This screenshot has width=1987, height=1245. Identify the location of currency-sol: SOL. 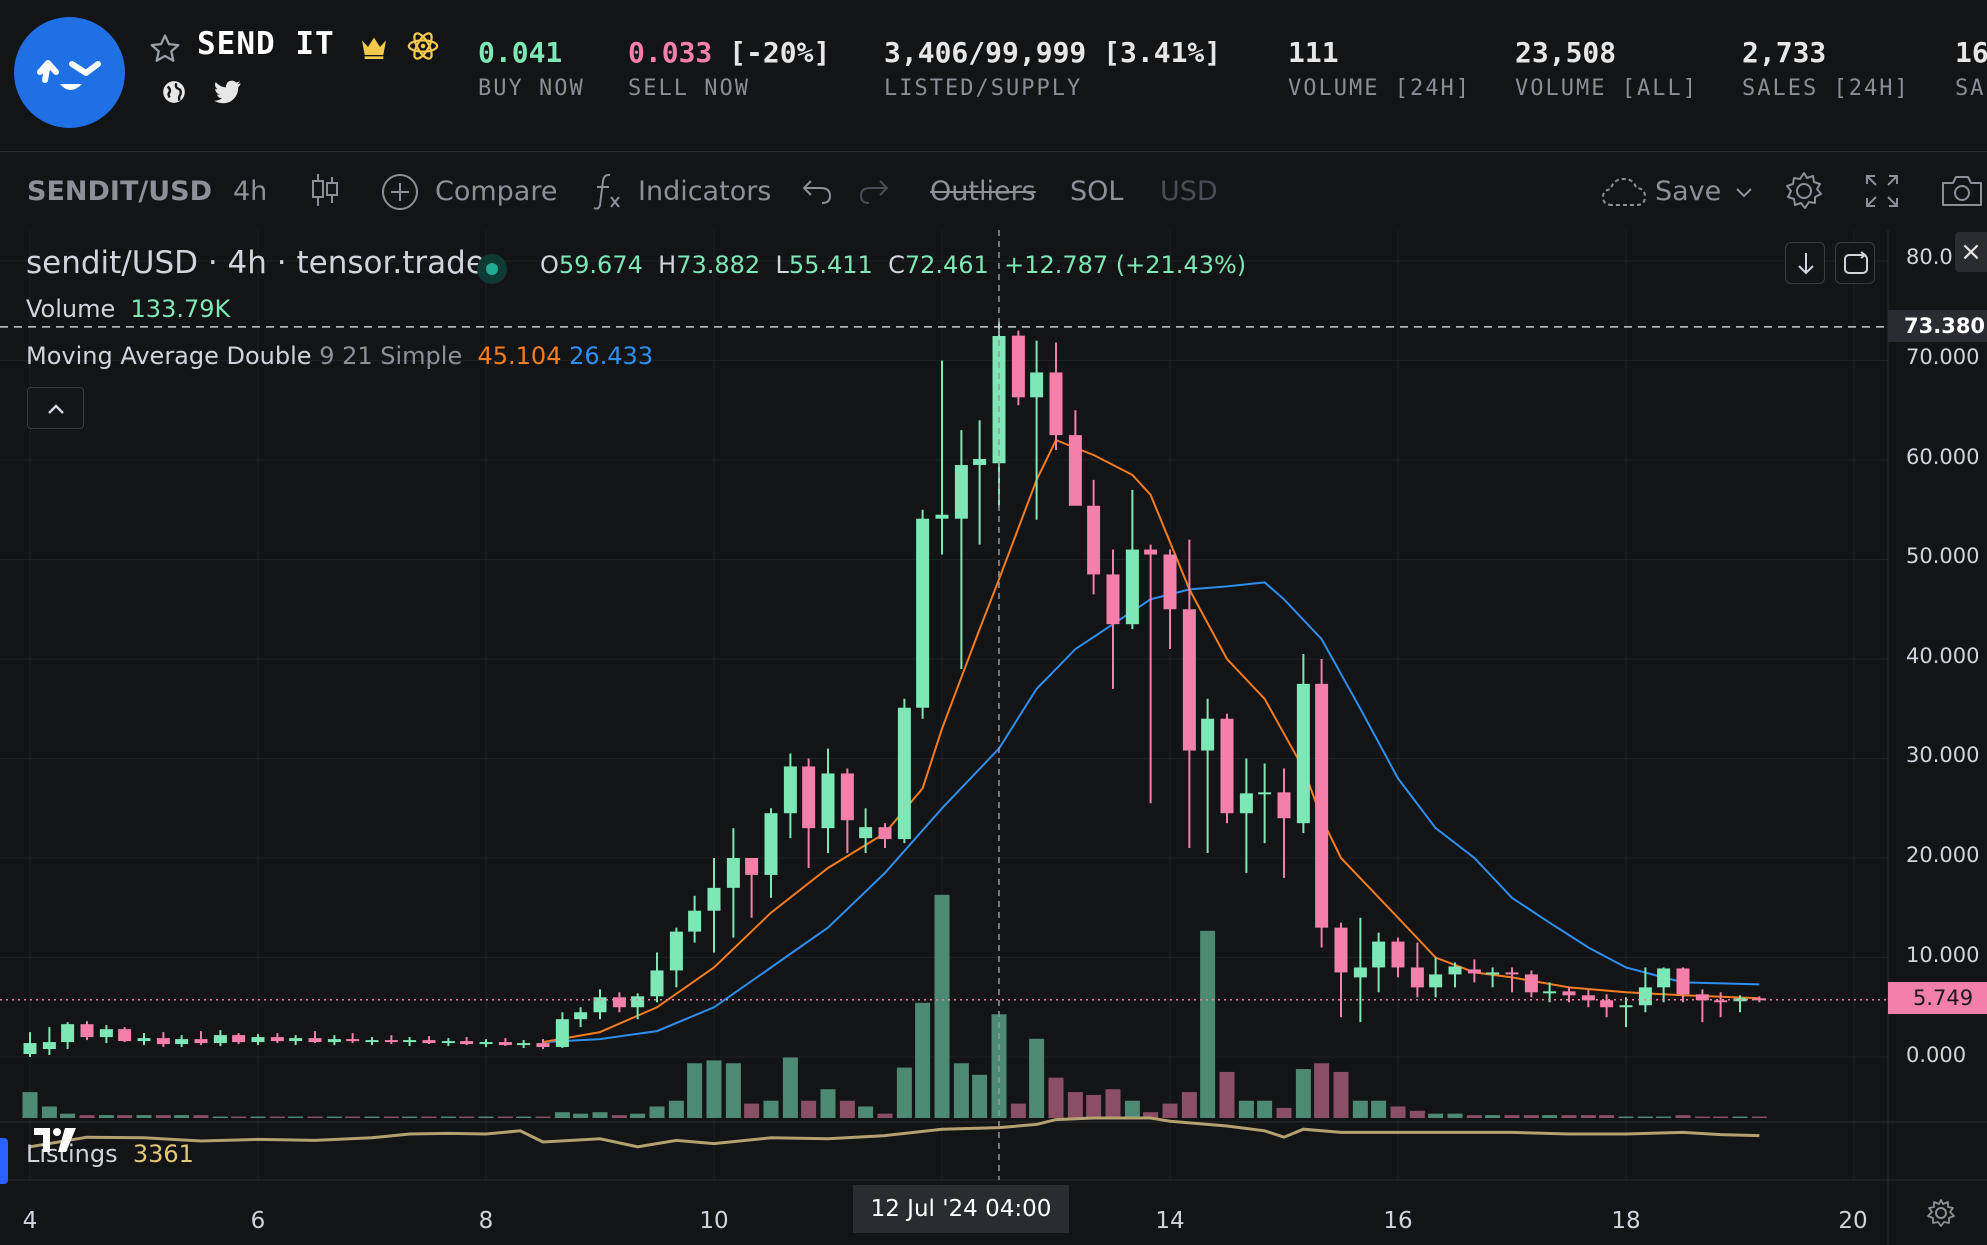
(1097, 191).